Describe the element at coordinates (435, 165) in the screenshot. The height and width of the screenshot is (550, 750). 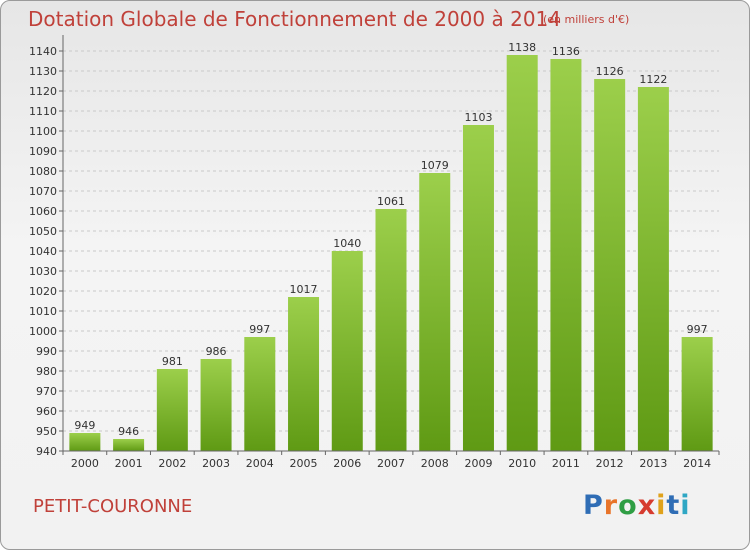
I see `bar-value-label: 1079` at that location.